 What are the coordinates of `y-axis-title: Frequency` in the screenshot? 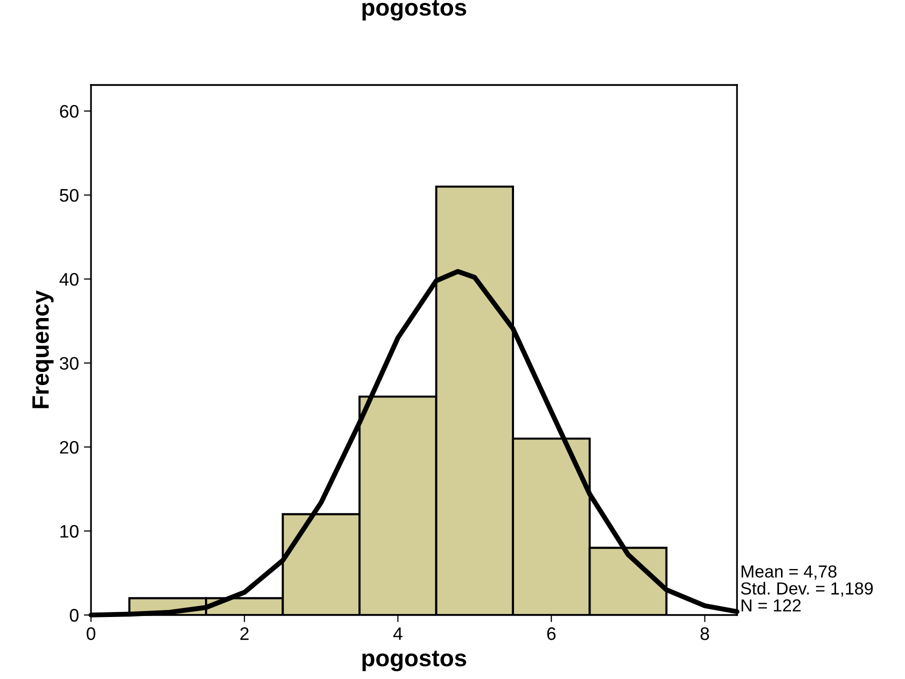 It's located at (43, 349).